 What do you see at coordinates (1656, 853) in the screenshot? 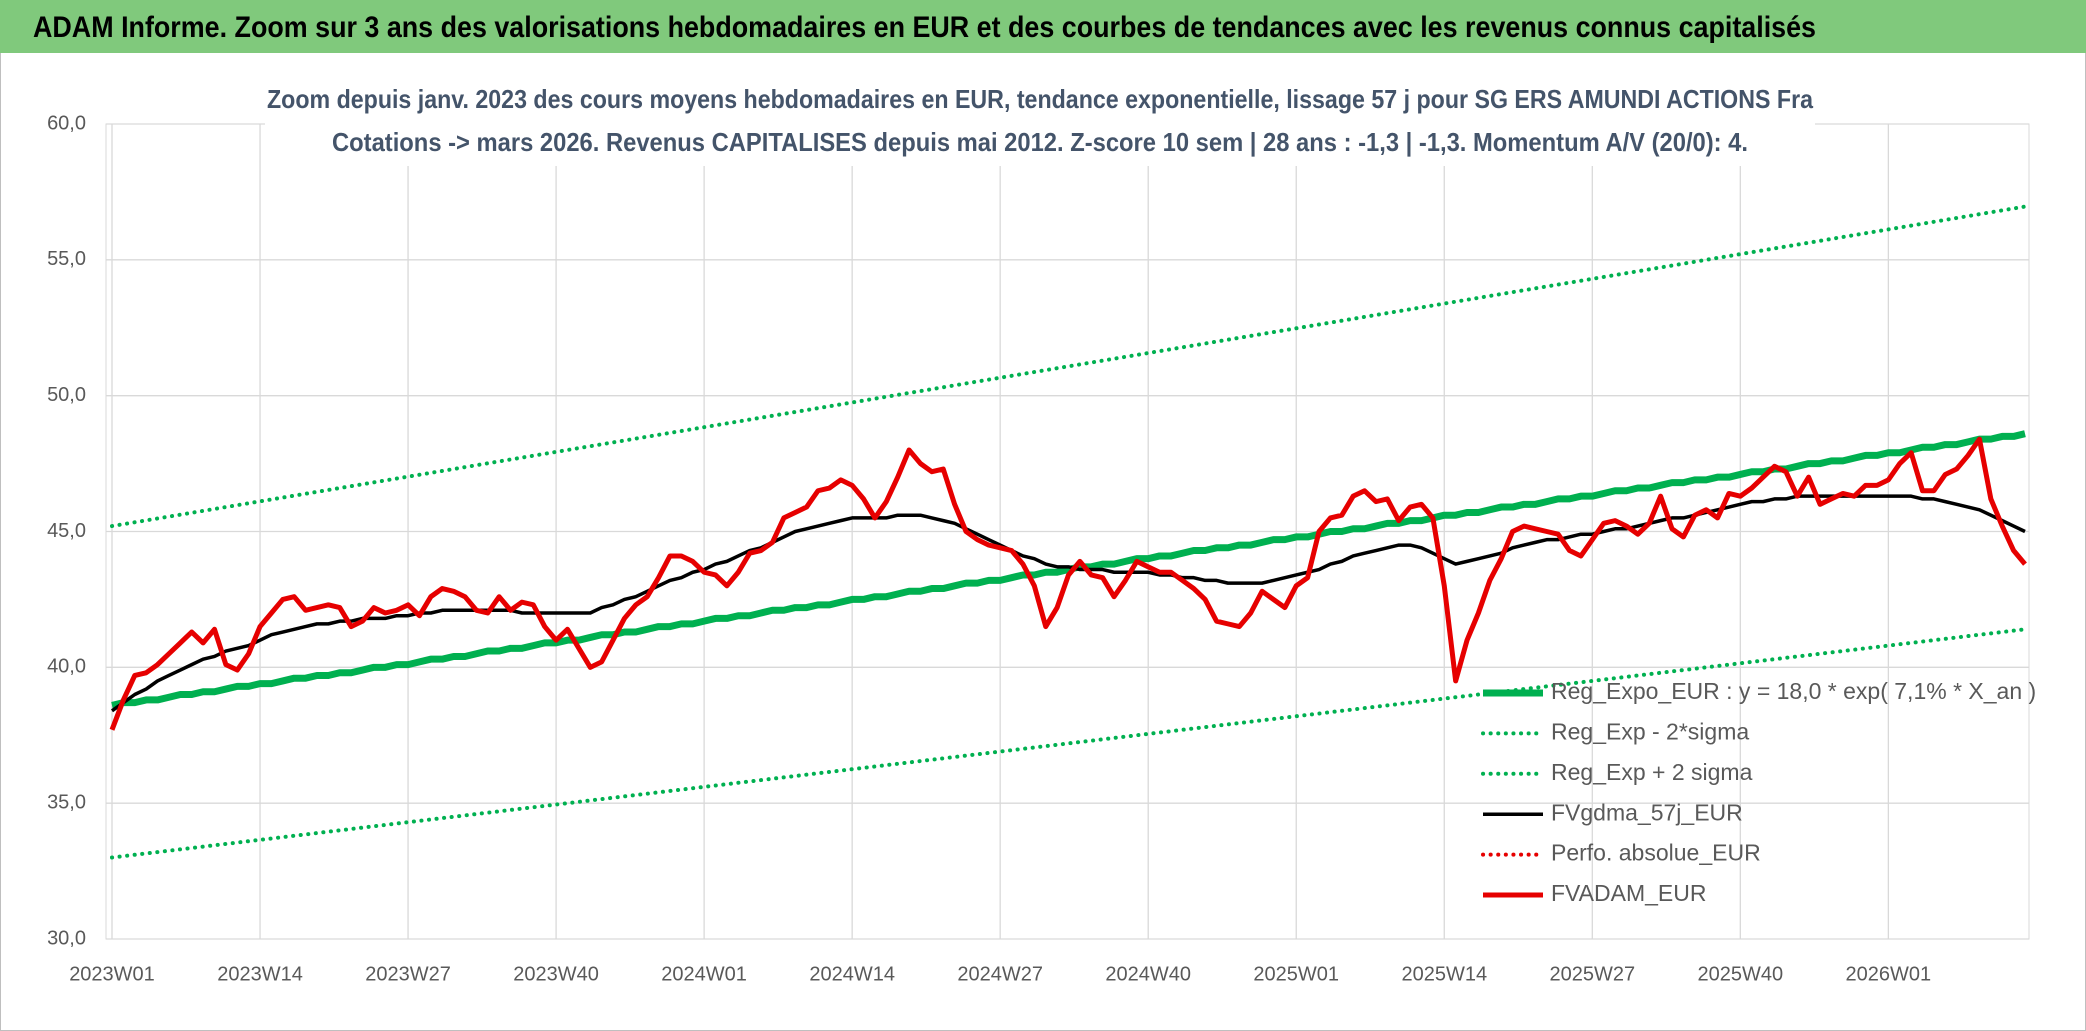
I see `legend-label: Perfo. absolue_EUR` at bounding box center [1656, 853].